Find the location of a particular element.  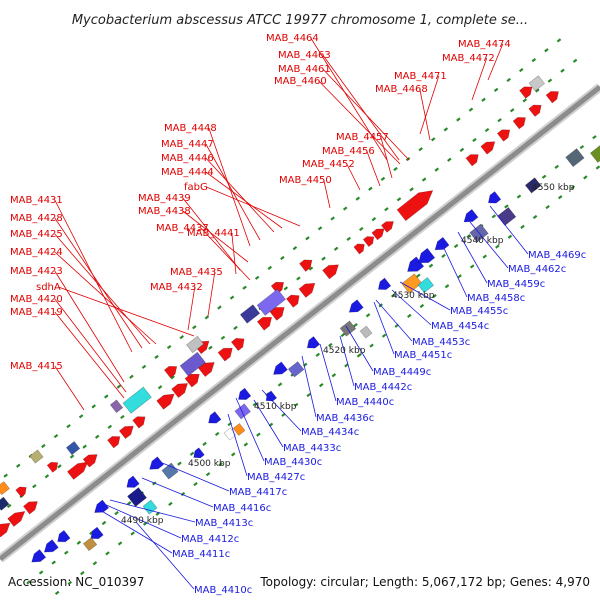

forward-gene-label: MAB_4460 is located at coordinates (300, 81).